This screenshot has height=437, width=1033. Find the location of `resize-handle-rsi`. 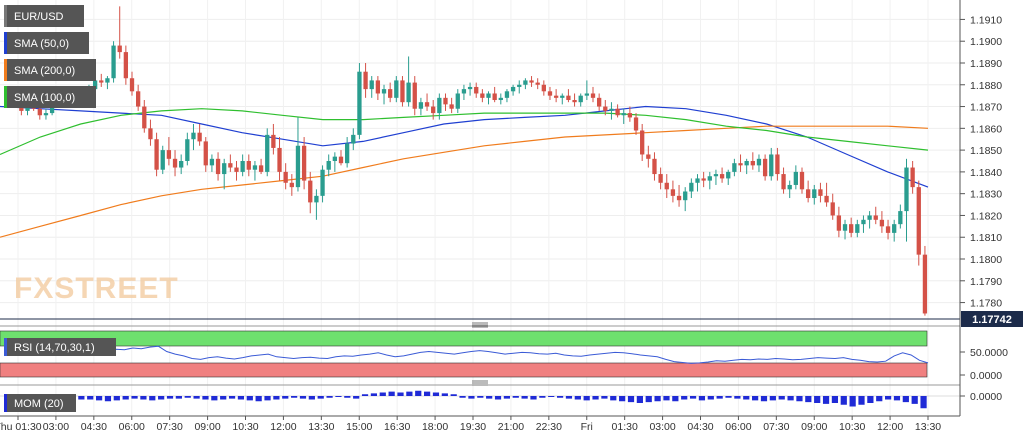

resize-handle-rsi is located at coordinates (480, 325).